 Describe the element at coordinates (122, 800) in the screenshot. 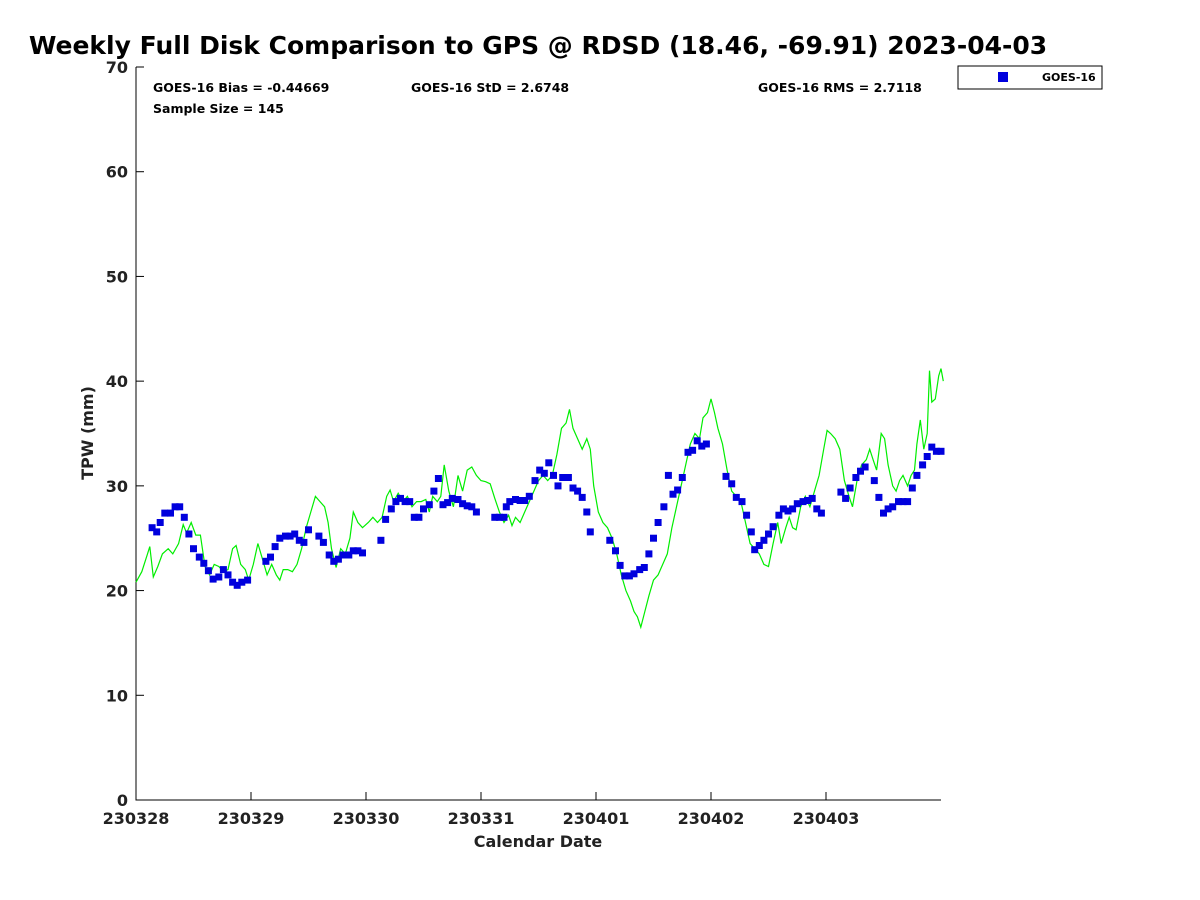

I see `y-tick-label: 0` at that location.